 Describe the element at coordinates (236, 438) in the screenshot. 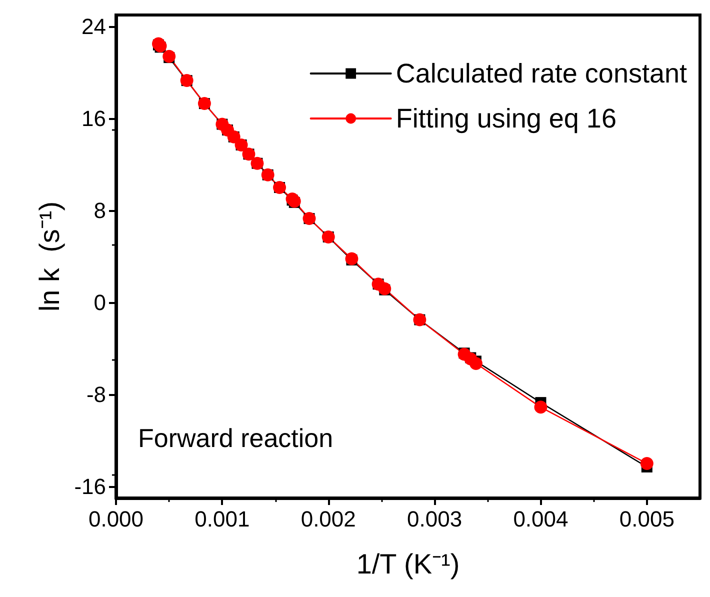

I see `annotation: Forward reaction` at that location.